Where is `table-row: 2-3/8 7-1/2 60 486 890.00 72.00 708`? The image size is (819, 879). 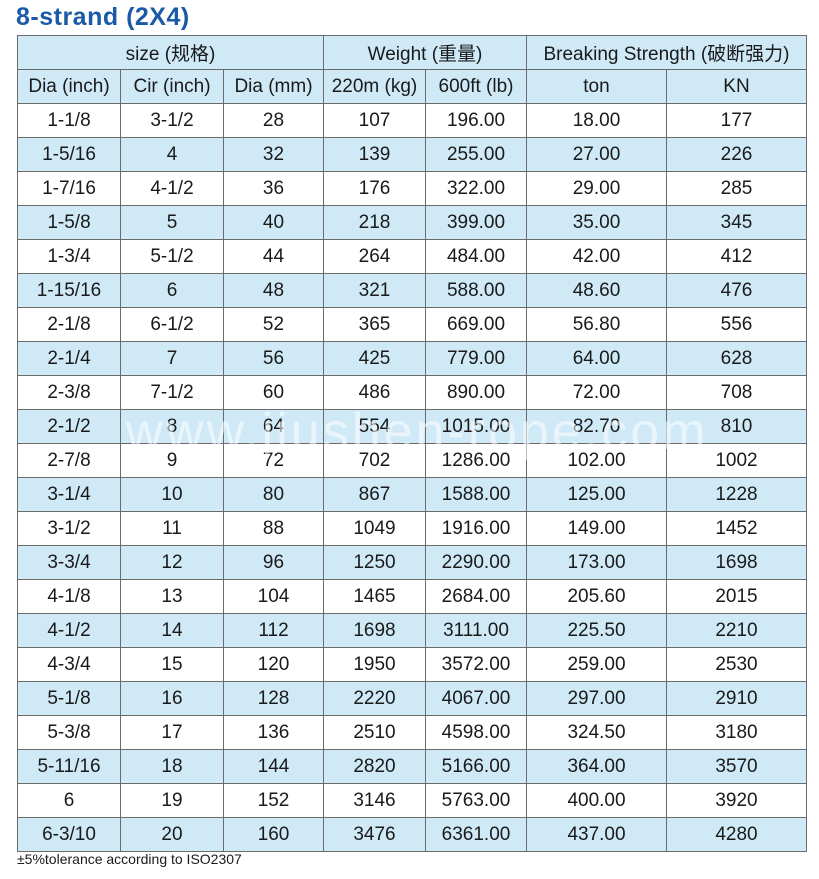
table-row: 2-3/8 7-1/2 60 486 890.00 72.00 708 is located at coordinates (412, 392).